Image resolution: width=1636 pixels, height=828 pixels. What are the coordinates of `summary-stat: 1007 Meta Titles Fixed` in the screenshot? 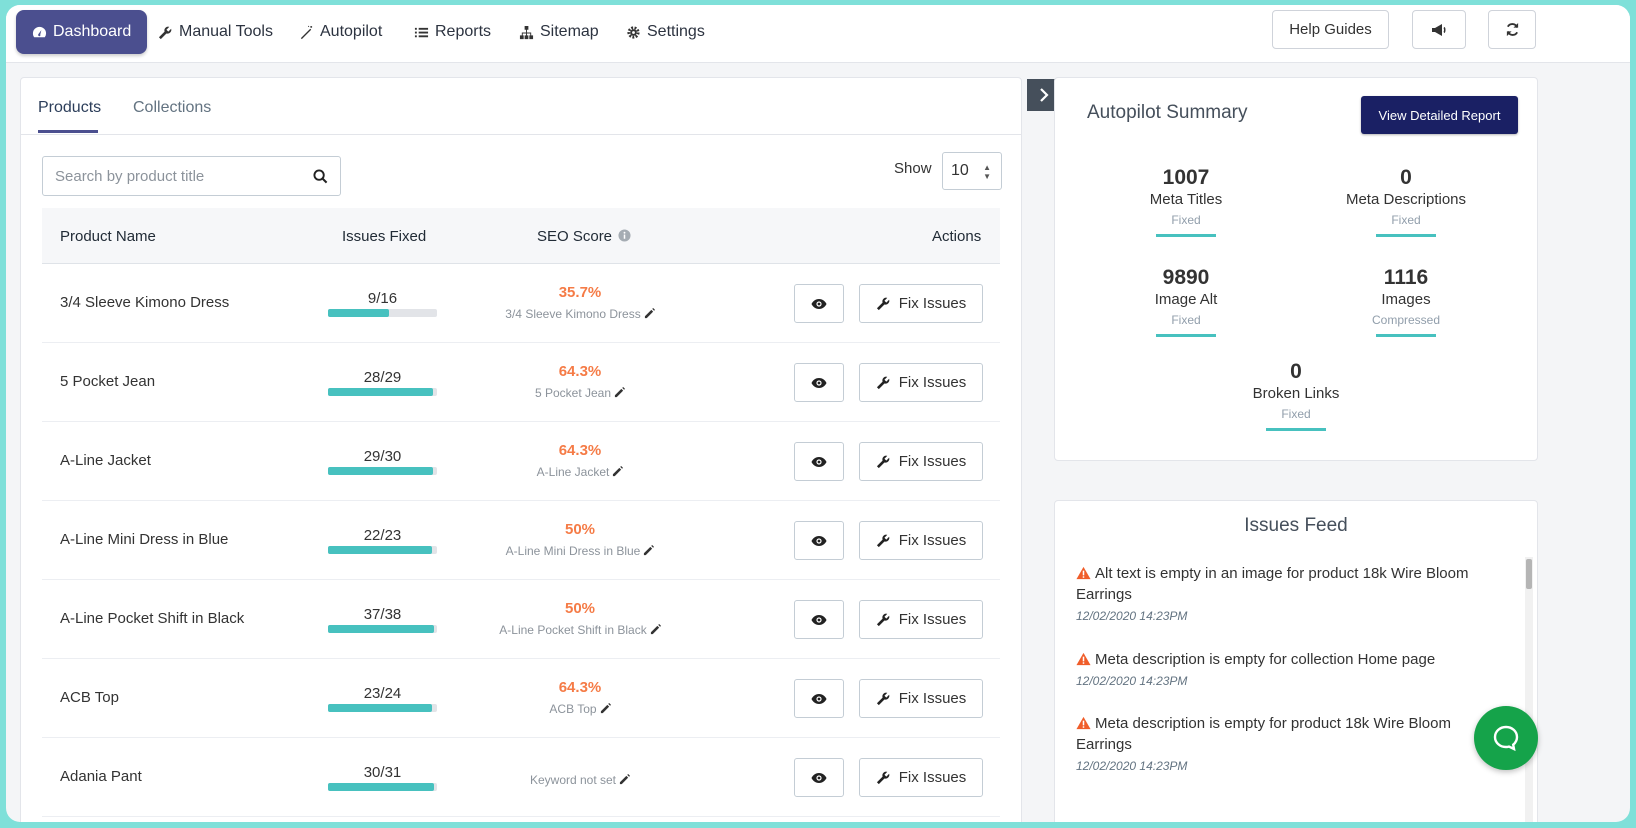 It's located at (1186, 201).